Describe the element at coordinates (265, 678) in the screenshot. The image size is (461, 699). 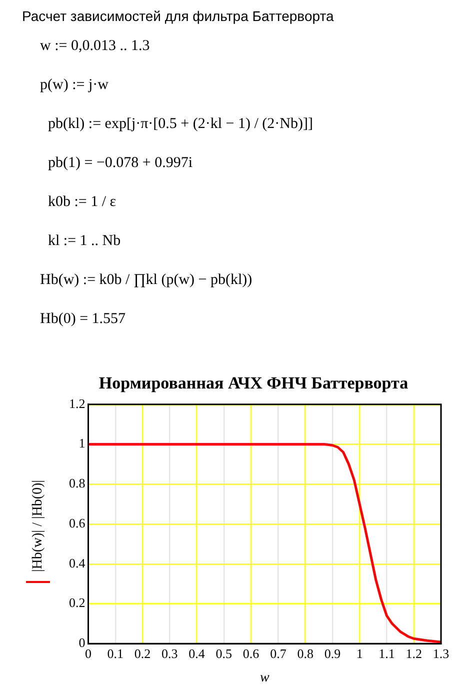
I see `x-axis-title: w` at that location.